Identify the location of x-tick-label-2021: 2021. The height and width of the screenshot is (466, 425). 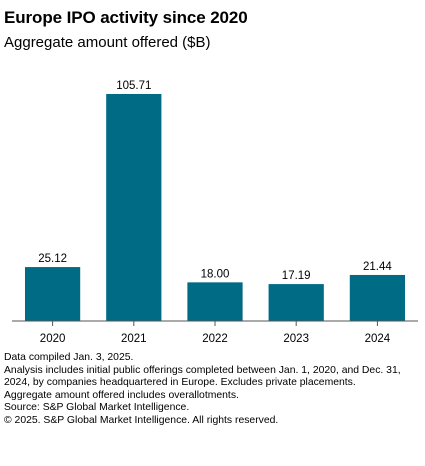
(134, 339).